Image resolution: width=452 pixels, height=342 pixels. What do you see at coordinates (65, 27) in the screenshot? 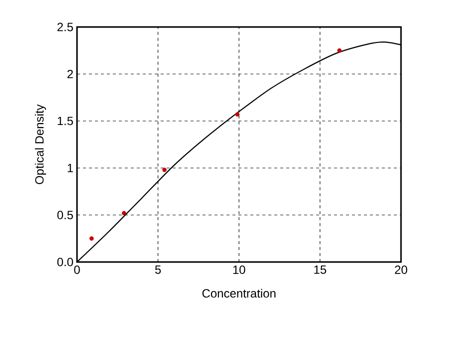
I see `y-tick-label: 2.5` at bounding box center [65, 27].